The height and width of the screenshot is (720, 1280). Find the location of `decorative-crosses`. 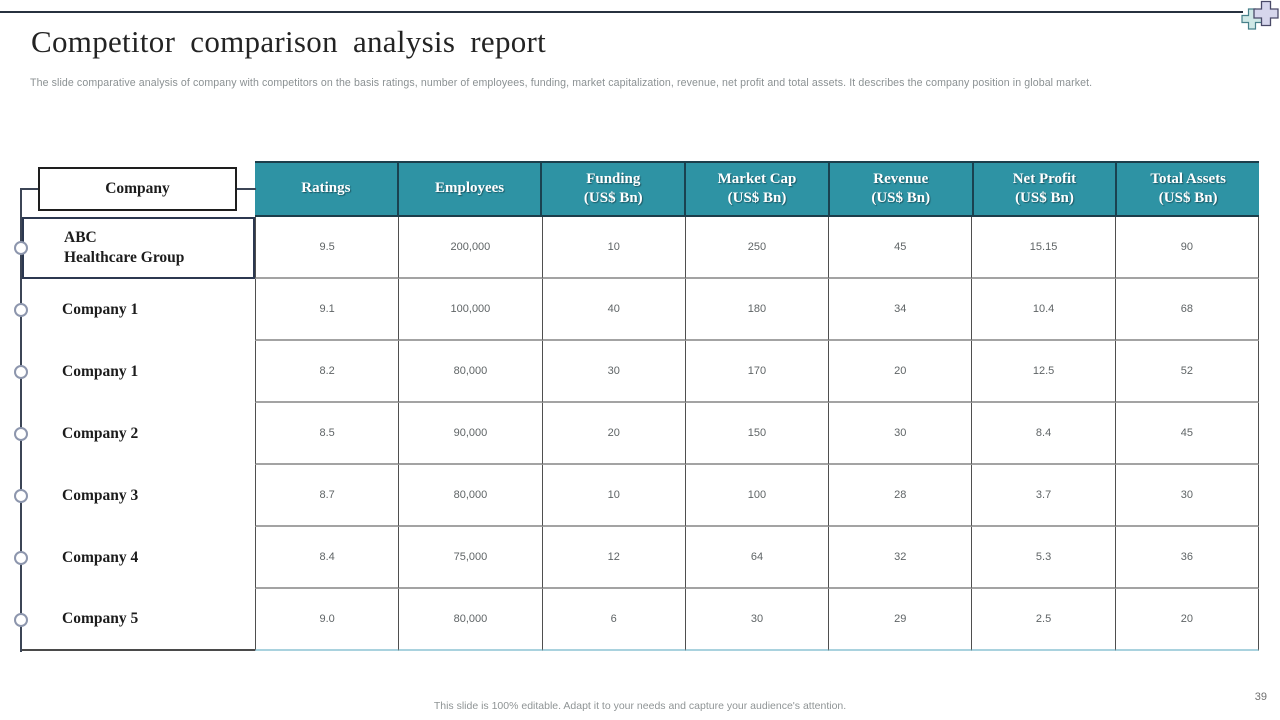

decorative-crosses is located at coordinates (1260, 15).